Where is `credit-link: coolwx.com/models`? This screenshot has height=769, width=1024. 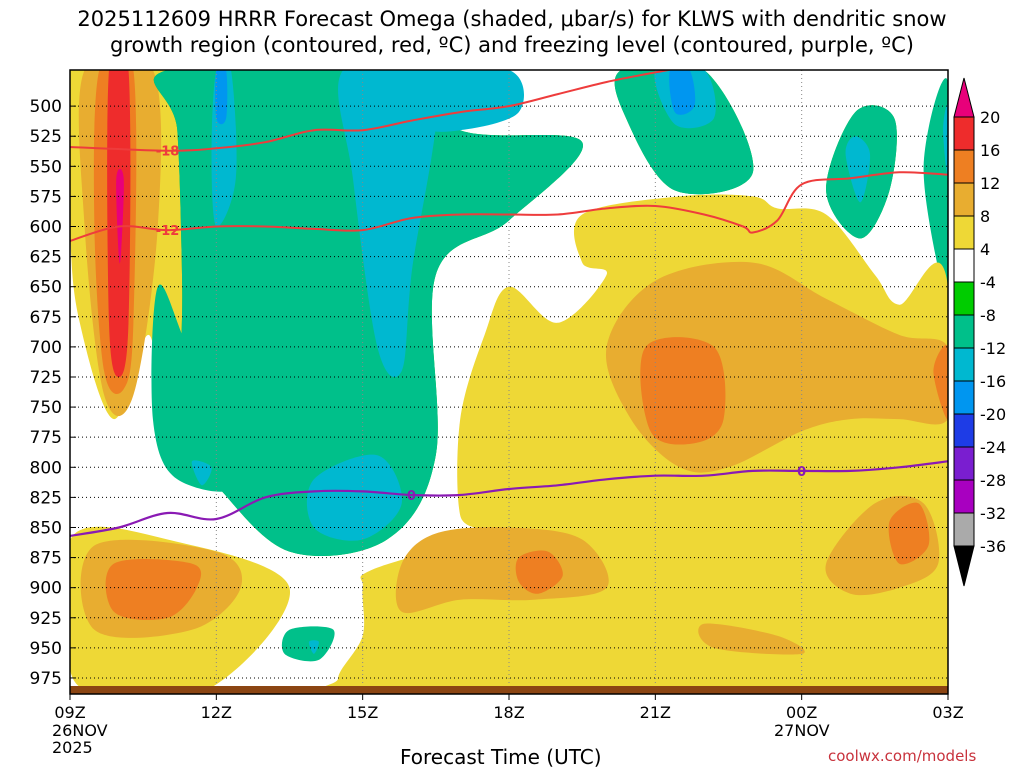
credit-link: coolwx.com/models is located at coordinates (902, 756).